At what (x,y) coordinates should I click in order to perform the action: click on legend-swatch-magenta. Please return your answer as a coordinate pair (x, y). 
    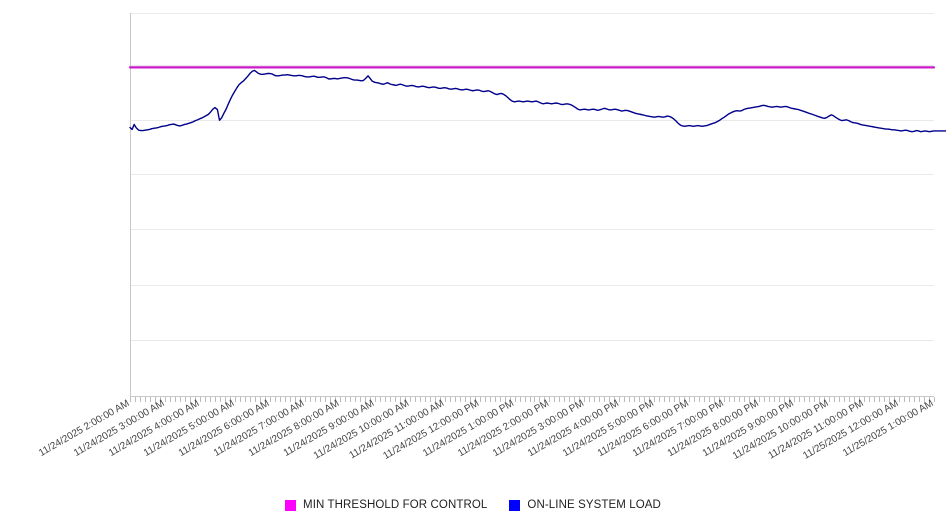
    Looking at the image, I should click on (291, 505).